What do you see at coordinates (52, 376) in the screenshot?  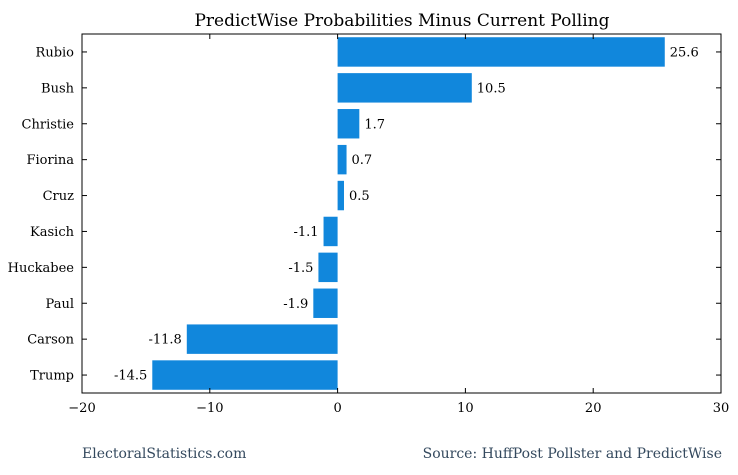 I see `y-tick-label-trump: Trump` at bounding box center [52, 376].